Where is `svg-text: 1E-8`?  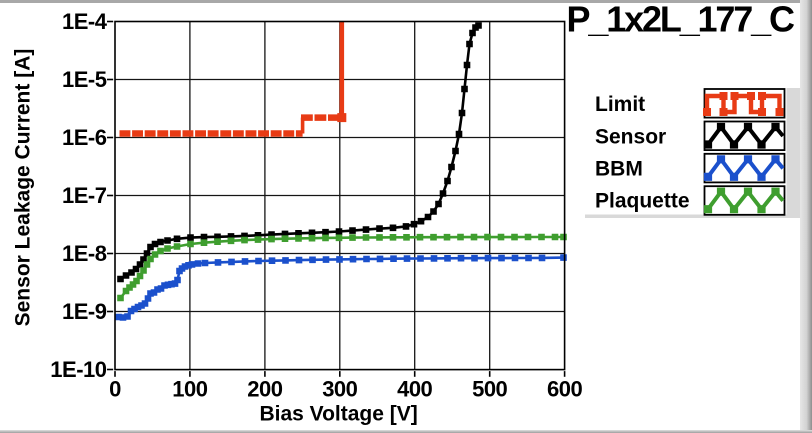
svg-text: 1E-8 is located at coordinates (84, 253).